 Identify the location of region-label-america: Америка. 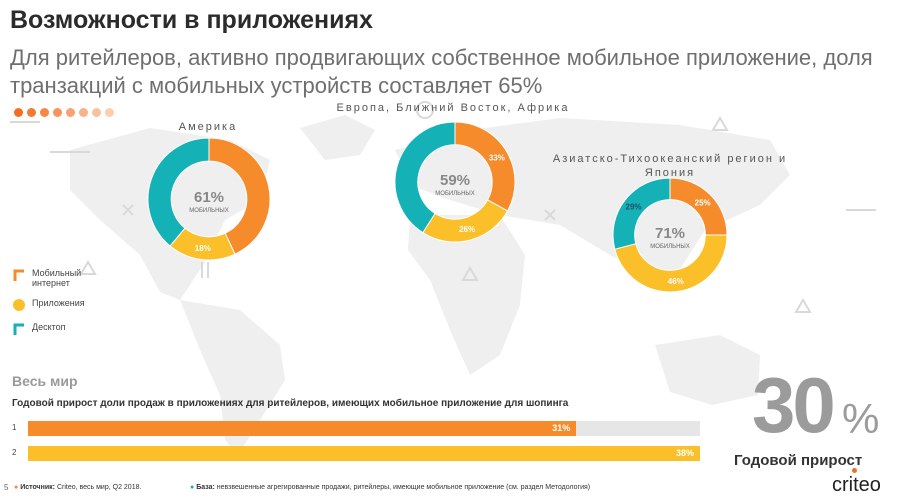
(208, 127).